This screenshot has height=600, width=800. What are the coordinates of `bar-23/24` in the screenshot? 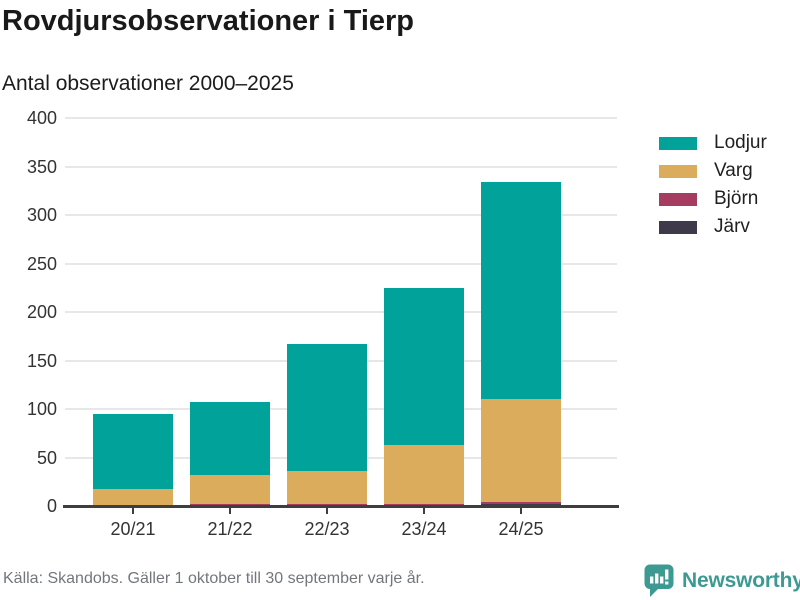 It's located at (424, 396).